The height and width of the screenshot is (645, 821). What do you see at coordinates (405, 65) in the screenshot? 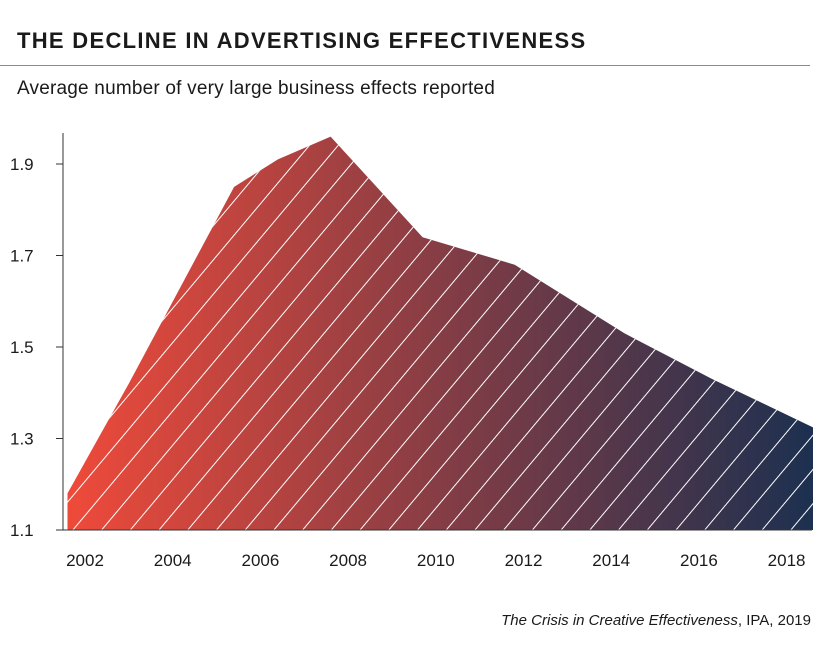
I see `title-divider` at bounding box center [405, 65].